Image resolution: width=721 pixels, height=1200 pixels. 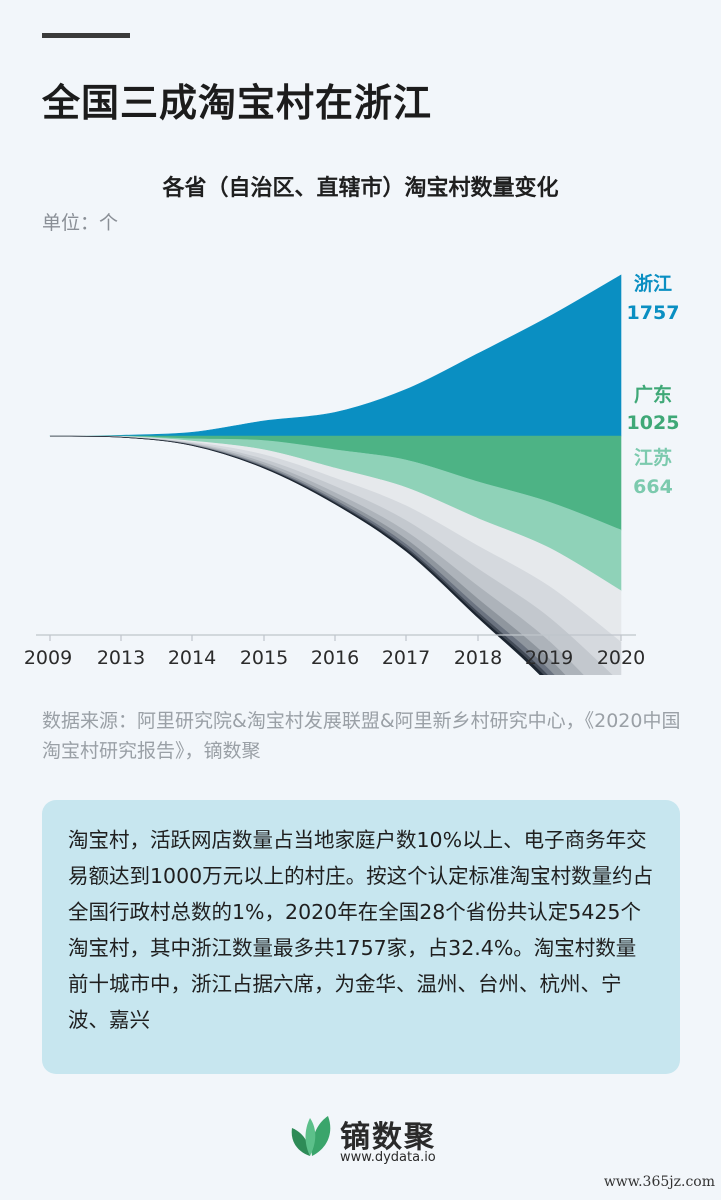 What do you see at coordinates (86, 35) in the screenshot?
I see `top-rule` at bounding box center [86, 35].